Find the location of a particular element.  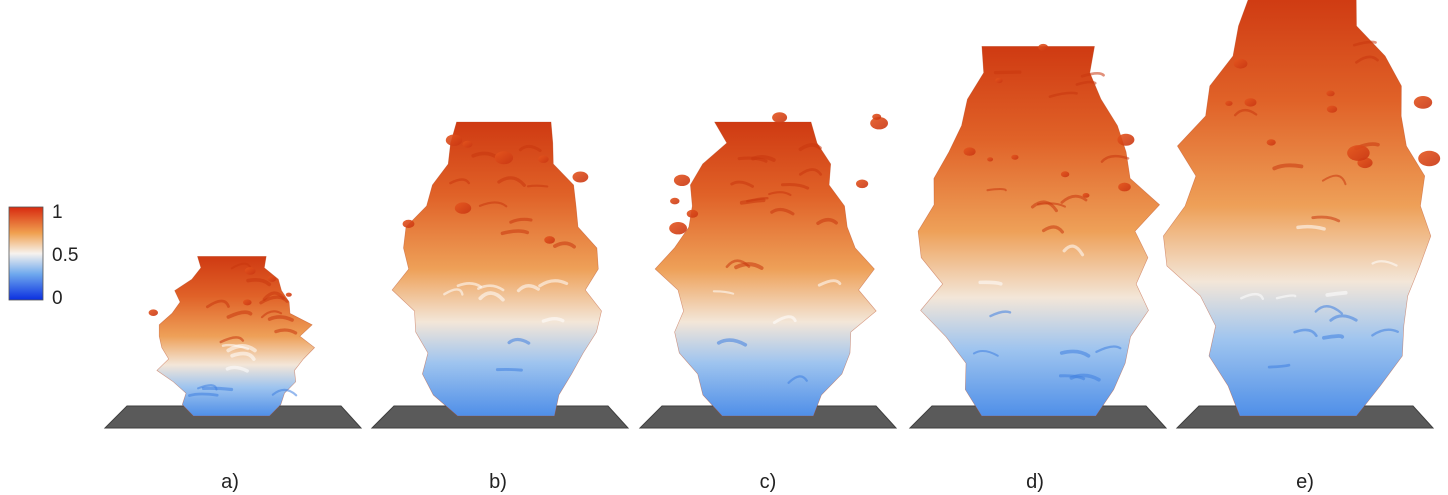

colorbar-gradient is located at coordinates (26, 253).